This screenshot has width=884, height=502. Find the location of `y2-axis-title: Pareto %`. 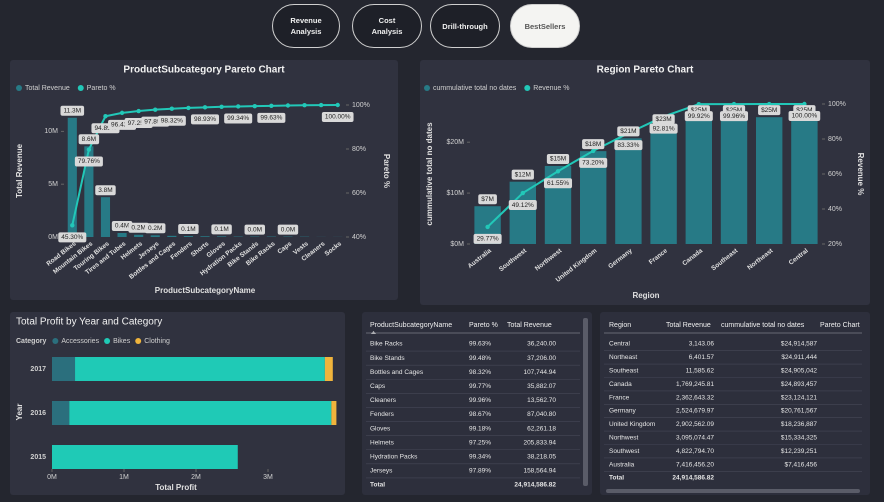

y2-axis-title: Pareto % is located at coordinates (386, 171).